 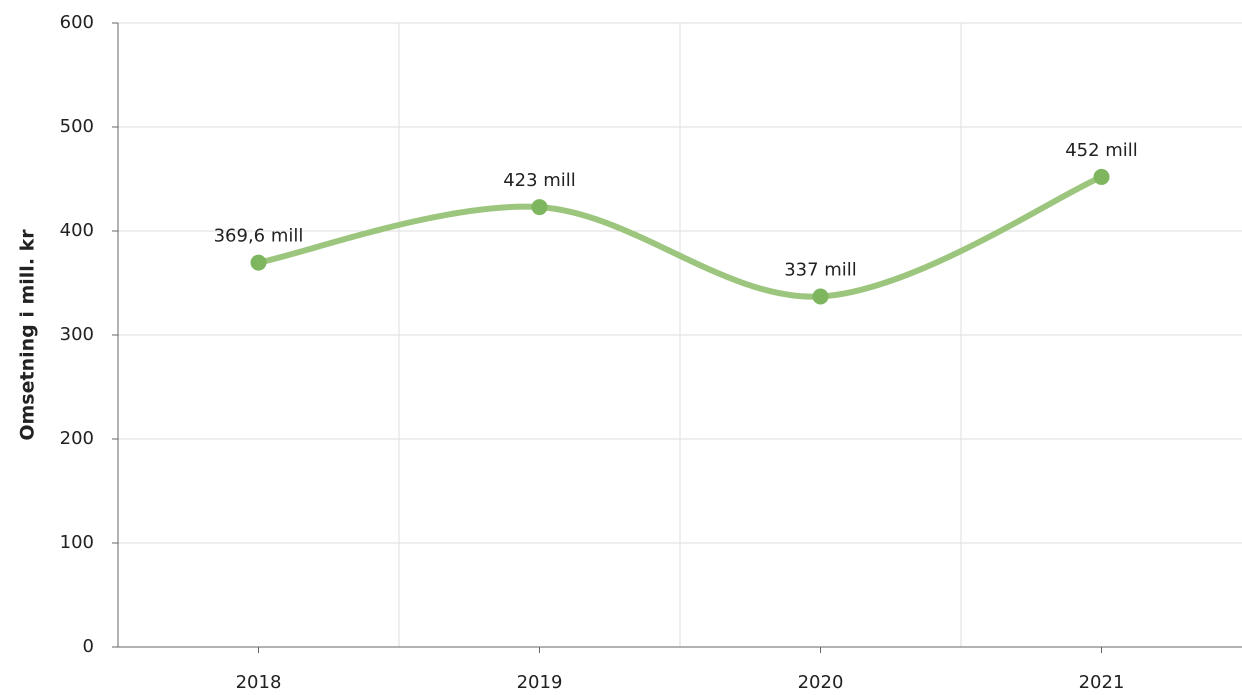 What do you see at coordinates (1101, 150) in the screenshot?
I see `data-label: 452 mill` at bounding box center [1101, 150].